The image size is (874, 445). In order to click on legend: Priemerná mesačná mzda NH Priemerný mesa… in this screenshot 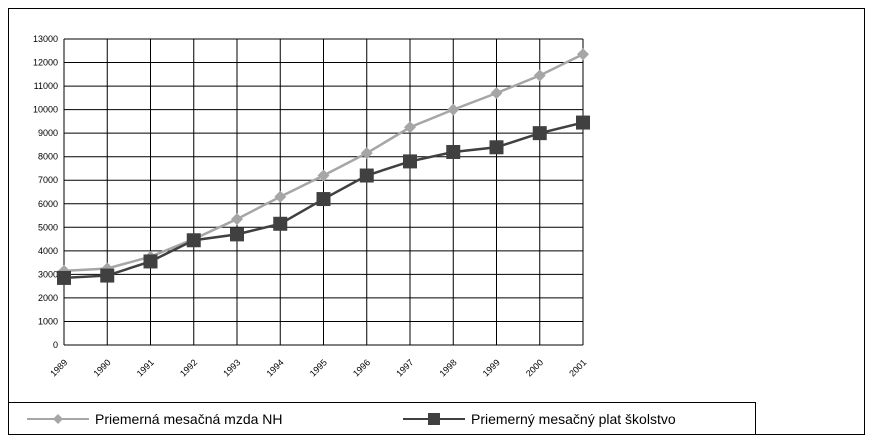, I will do `click(382, 418)`.